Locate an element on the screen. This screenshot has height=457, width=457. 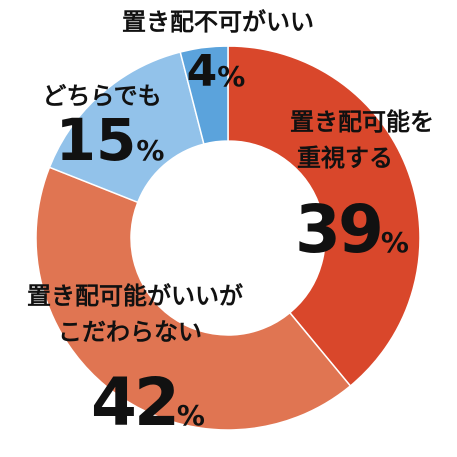
donut-segment is located at coordinates (204, 95).